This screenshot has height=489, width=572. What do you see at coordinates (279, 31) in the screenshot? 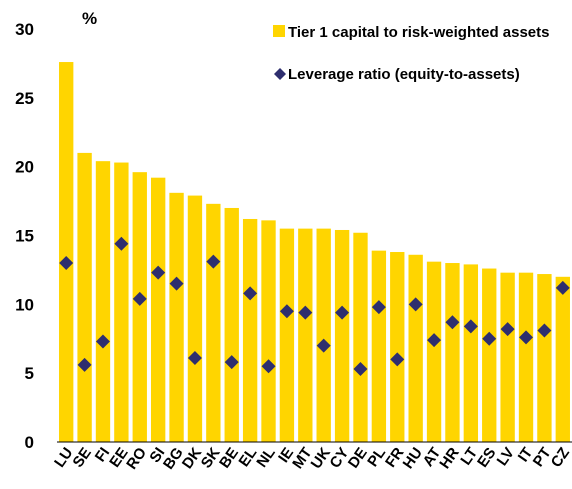
I see `legend-swatch-bar` at bounding box center [279, 31].